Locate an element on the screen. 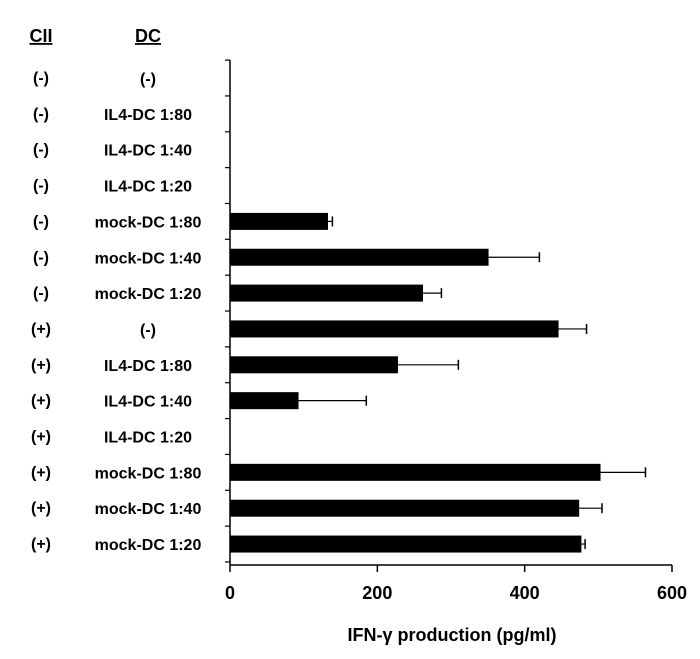 Image resolution: width=700 pixels, height=659 pixels. x-tick-label: 400 is located at coordinates (525, 593).